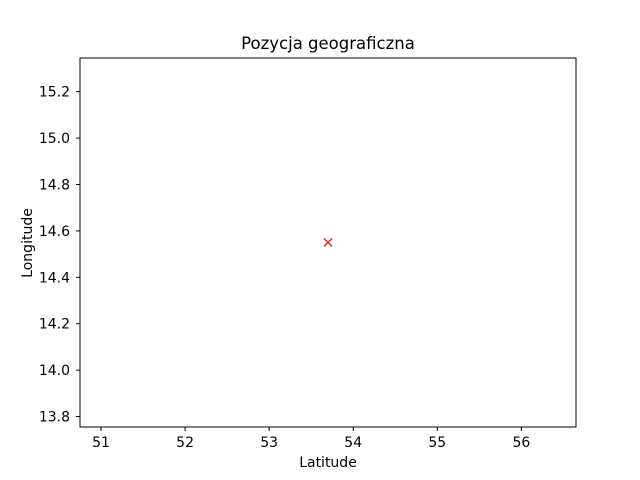  What do you see at coordinates (54, 232) in the screenshot?
I see `y-tick-label: 14.6` at bounding box center [54, 232].